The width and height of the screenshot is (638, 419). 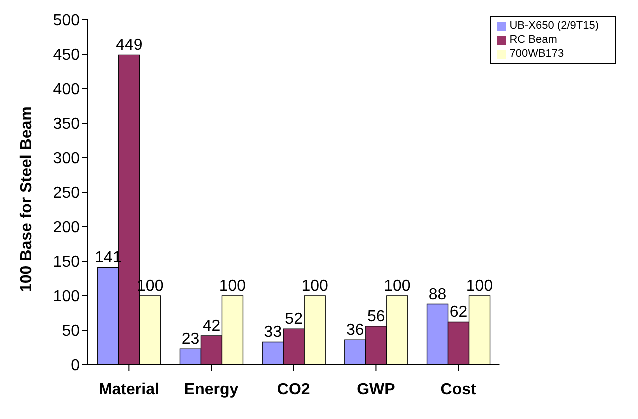 I want to click on data-label: 62, so click(x=459, y=313).